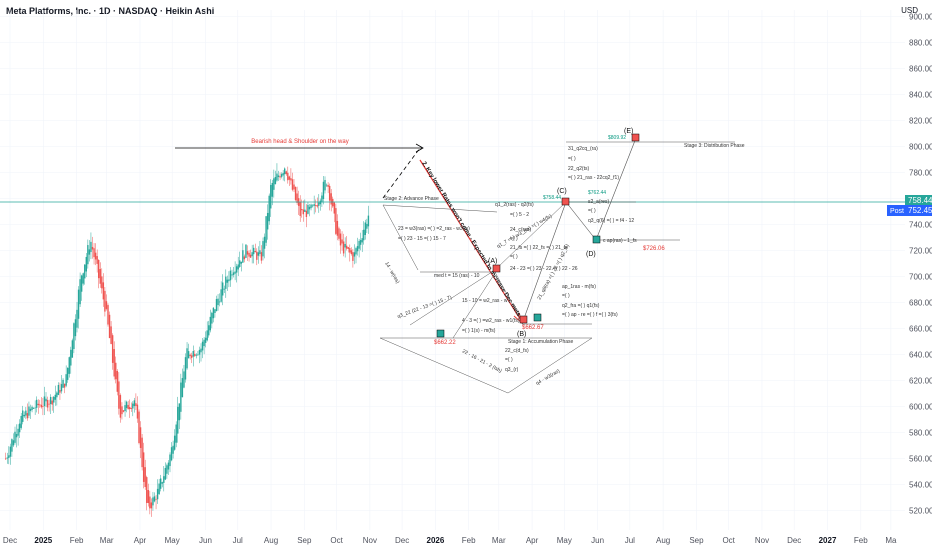  Describe the element at coordinates (562, 191) in the screenshot. I see `point-c-label: (C)` at that location.